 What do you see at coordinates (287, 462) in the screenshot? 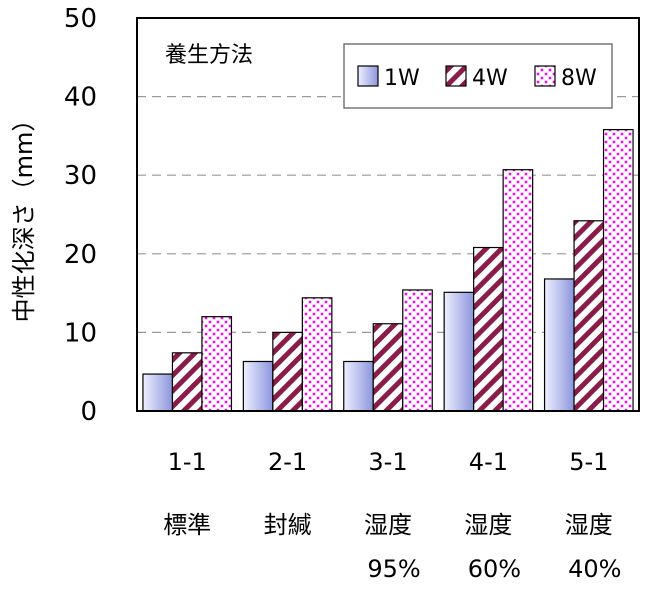
I see `category-code: 2-1` at bounding box center [287, 462].